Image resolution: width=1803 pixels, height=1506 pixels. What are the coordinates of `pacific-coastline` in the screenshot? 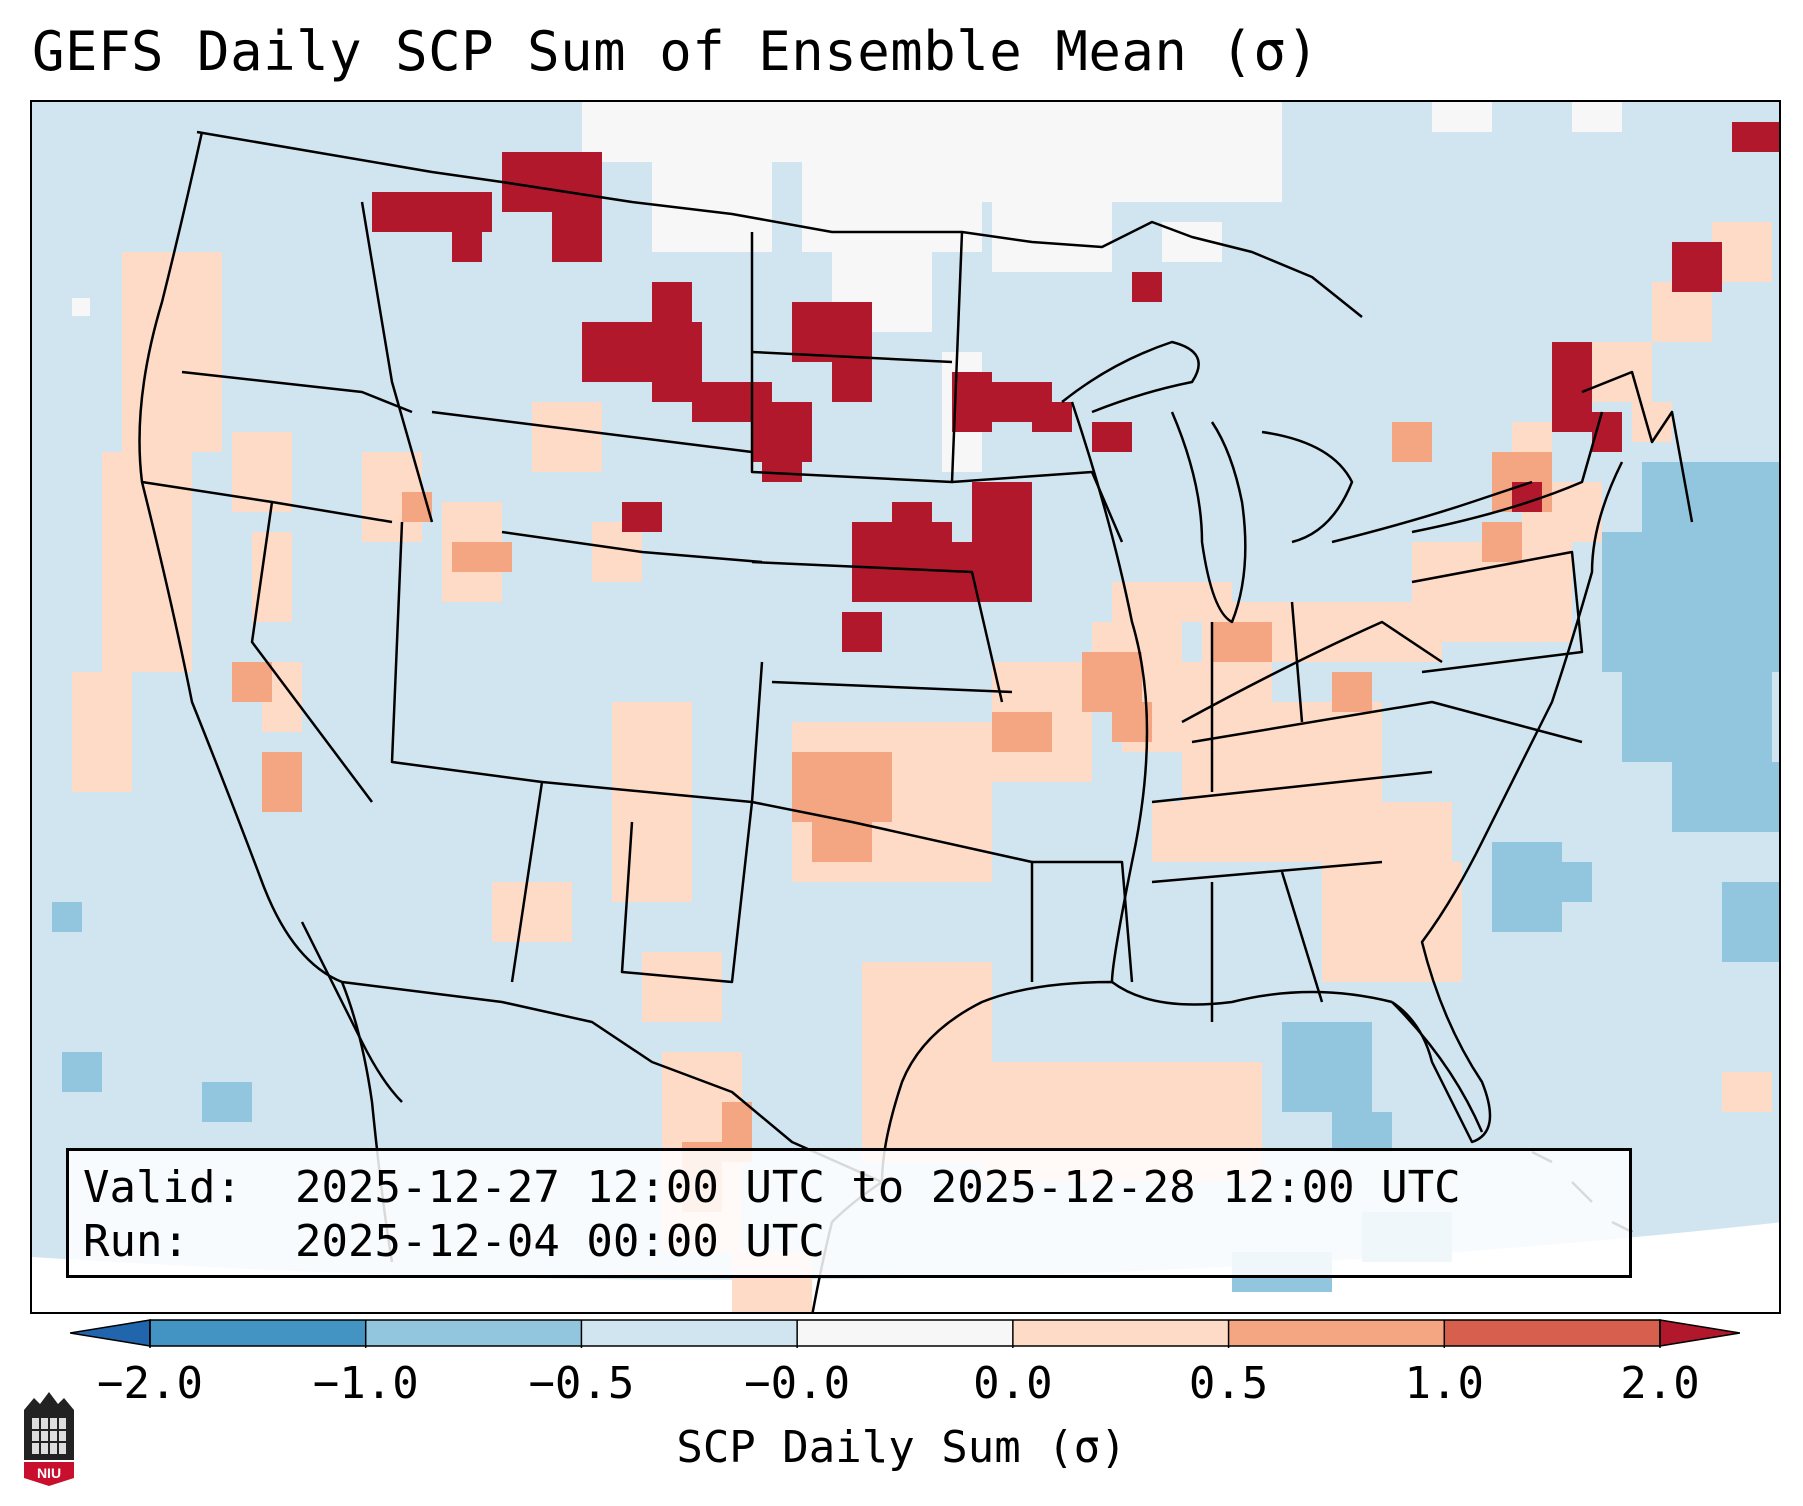 It's located at (266, 697).